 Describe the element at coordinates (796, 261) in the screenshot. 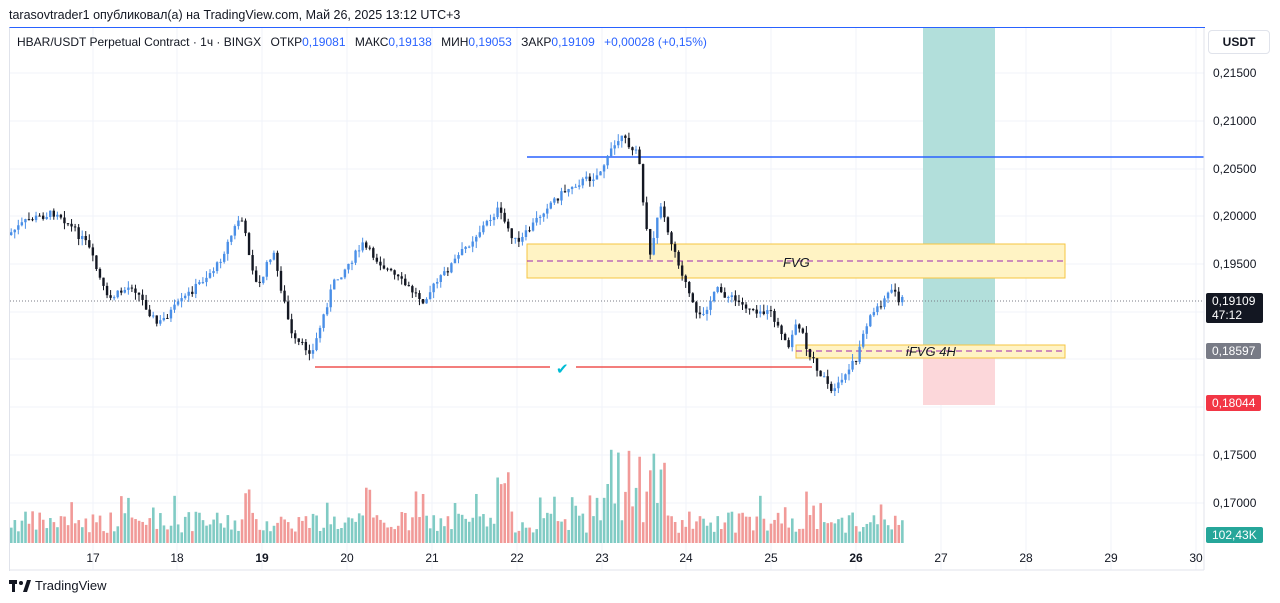

I see `fvg-zone` at that location.